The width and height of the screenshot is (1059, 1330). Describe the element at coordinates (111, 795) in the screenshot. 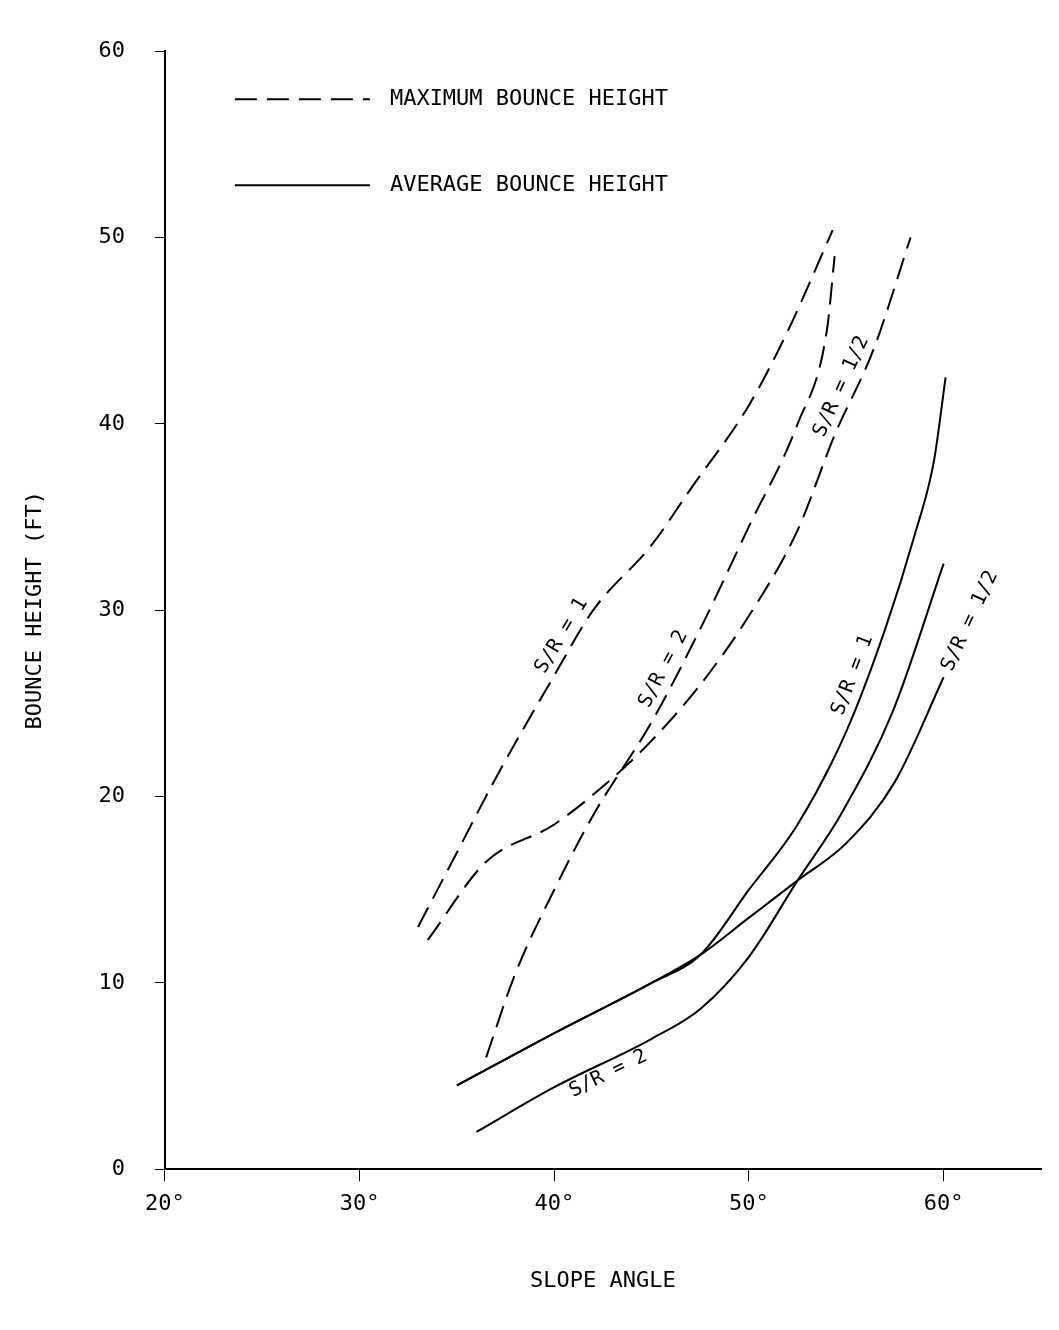

I see `y-tick-label: 20` at that location.